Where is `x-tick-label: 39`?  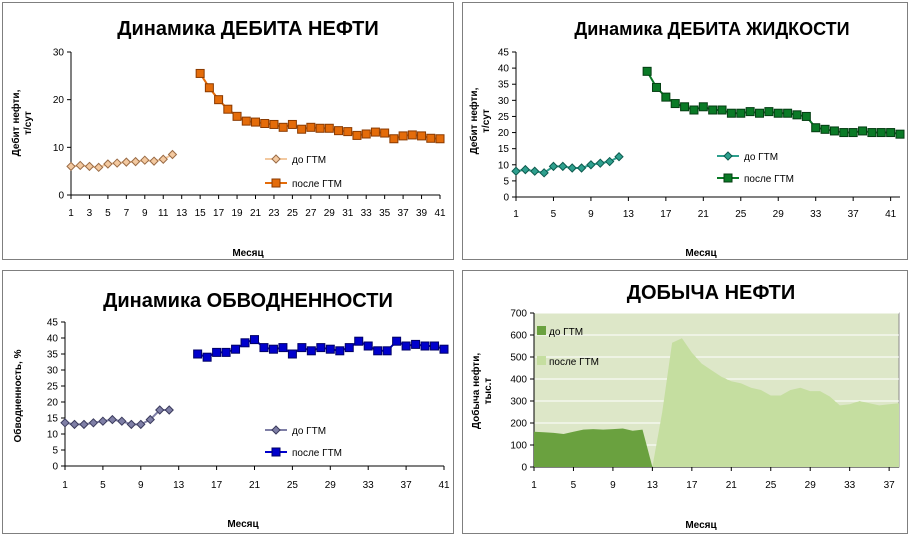
x-tick-label: 39 is located at coordinates (422, 213).